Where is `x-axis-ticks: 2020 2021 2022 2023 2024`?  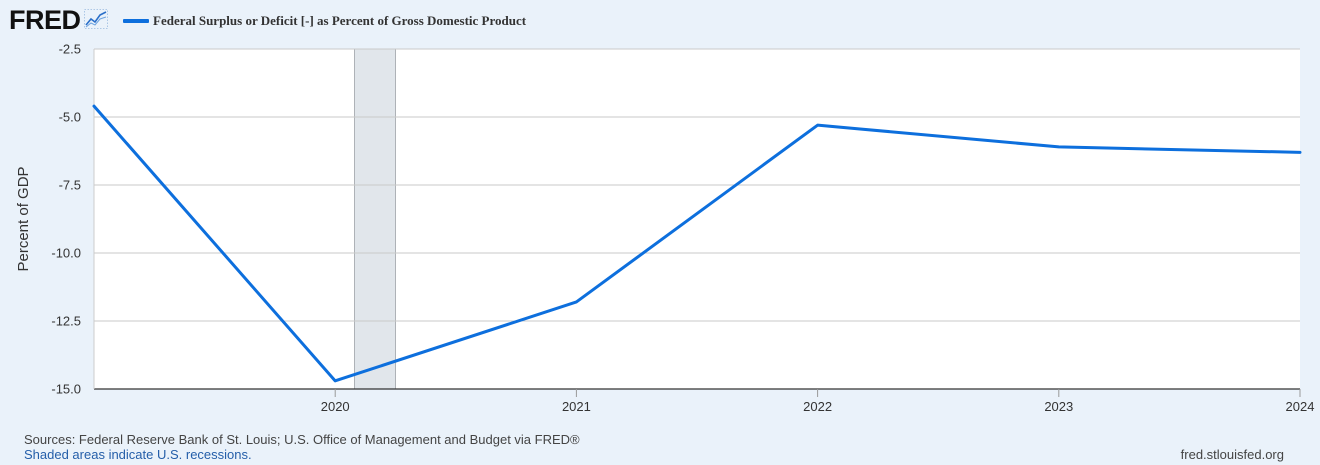
x-axis-ticks: 2020 2021 2022 2023 2024 is located at coordinates (818, 401).